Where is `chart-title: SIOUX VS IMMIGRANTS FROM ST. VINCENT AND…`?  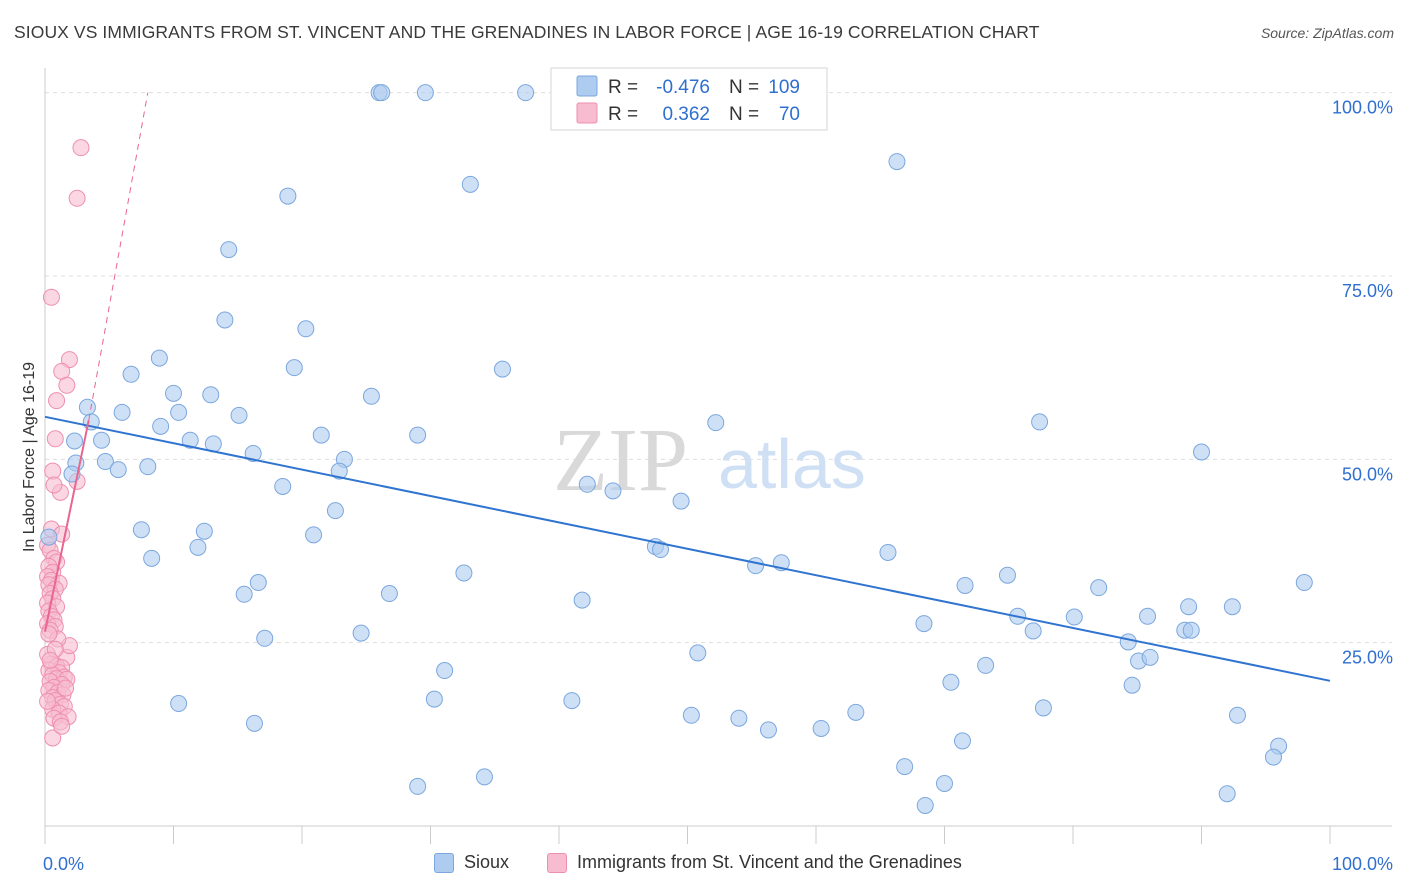 chart-title: SIOUX VS IMMIGRANTS FROM ST. VINCENT AND… is located at coordinates (527, 32).